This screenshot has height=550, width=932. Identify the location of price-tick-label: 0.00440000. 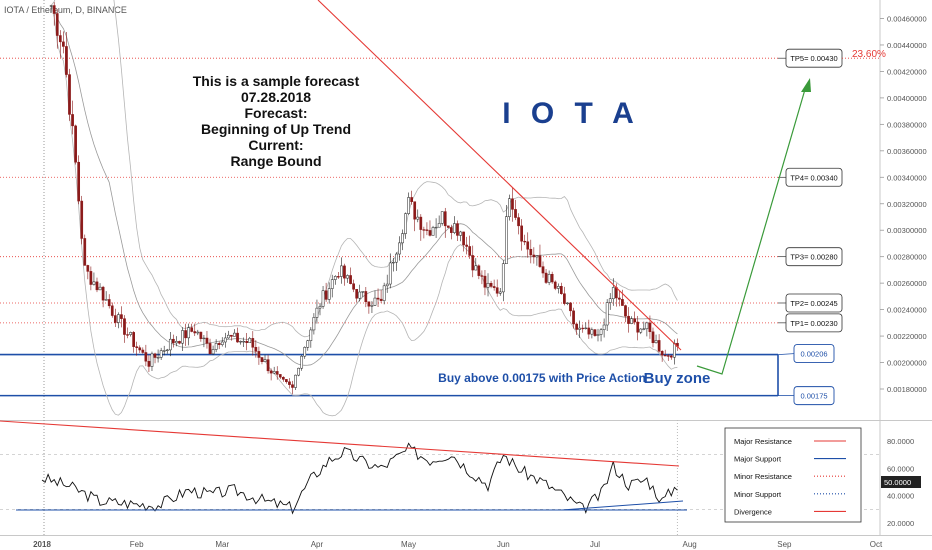
(907, 45).